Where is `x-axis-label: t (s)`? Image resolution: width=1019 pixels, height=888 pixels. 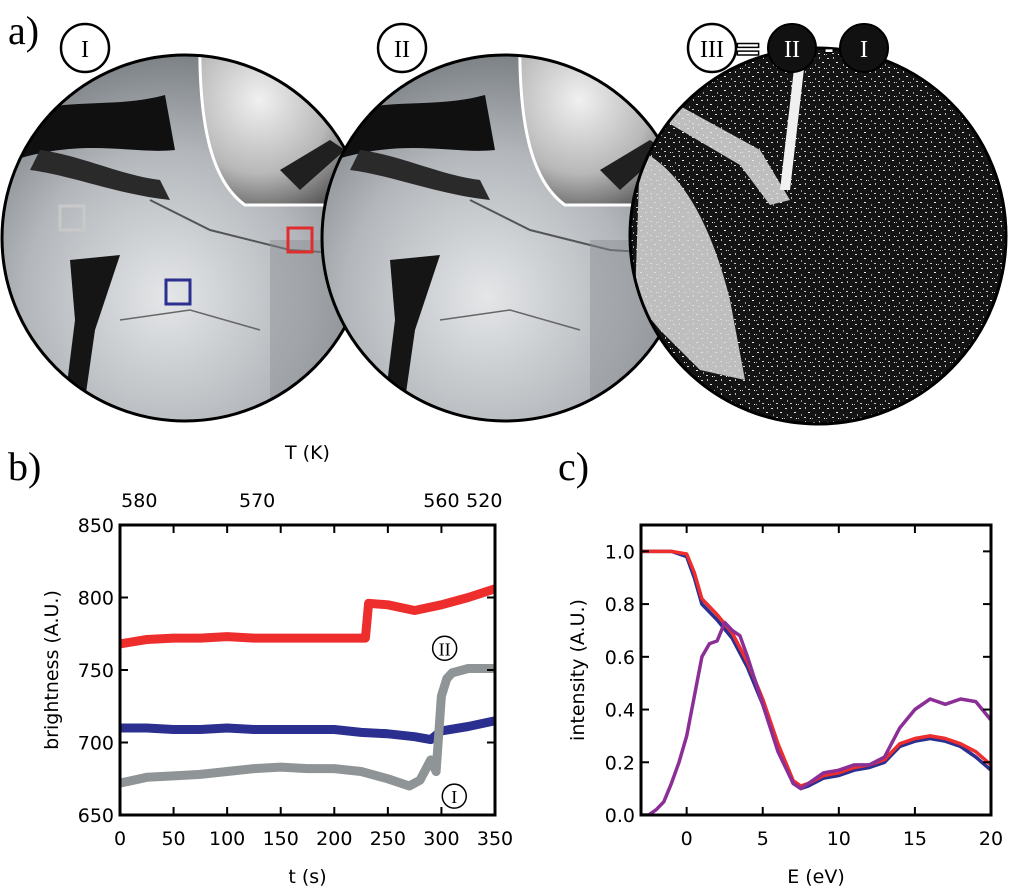
x-axis-label: t (s) is located at coordinates (307, 877).